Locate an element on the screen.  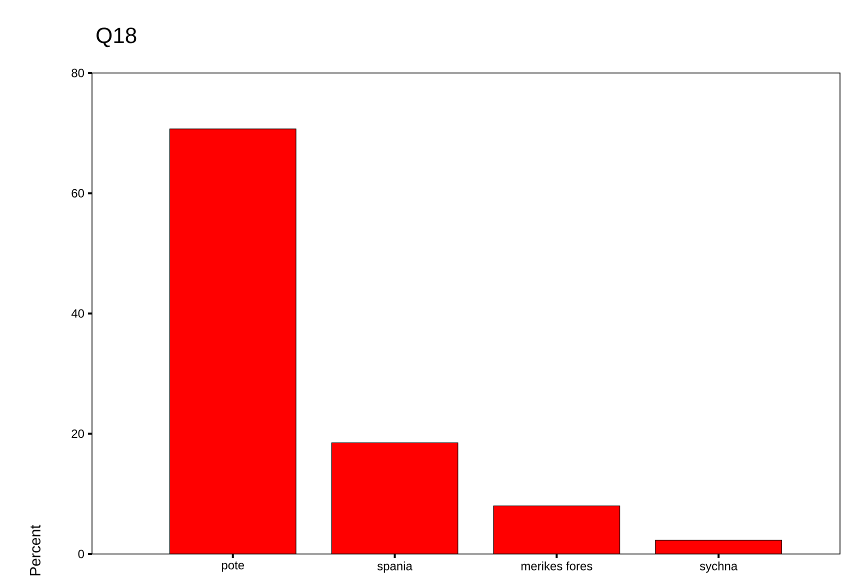
x-tick-label: sychna is located at coordinates (719, 567).